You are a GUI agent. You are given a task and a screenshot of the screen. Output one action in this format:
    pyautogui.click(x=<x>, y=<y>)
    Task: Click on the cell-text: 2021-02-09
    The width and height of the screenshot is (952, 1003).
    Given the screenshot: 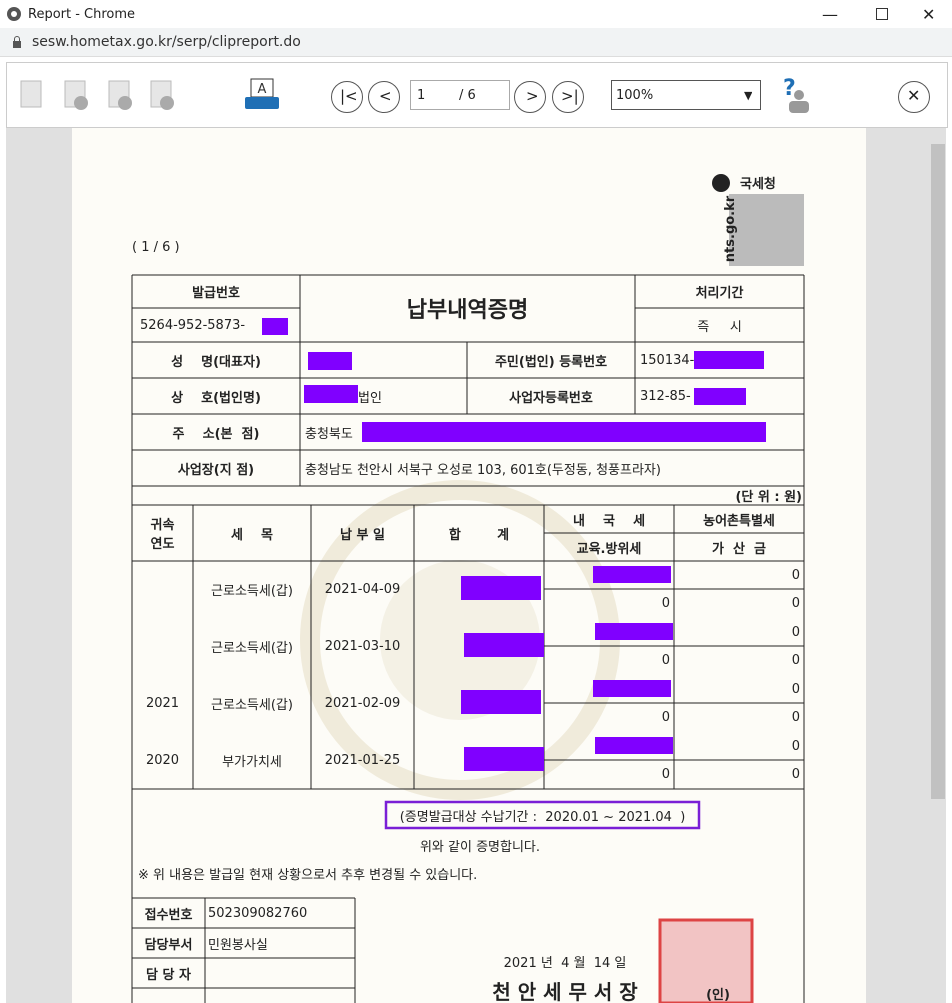 What is the action you would take?
    pyautogui.click(x=362, y=703)
    